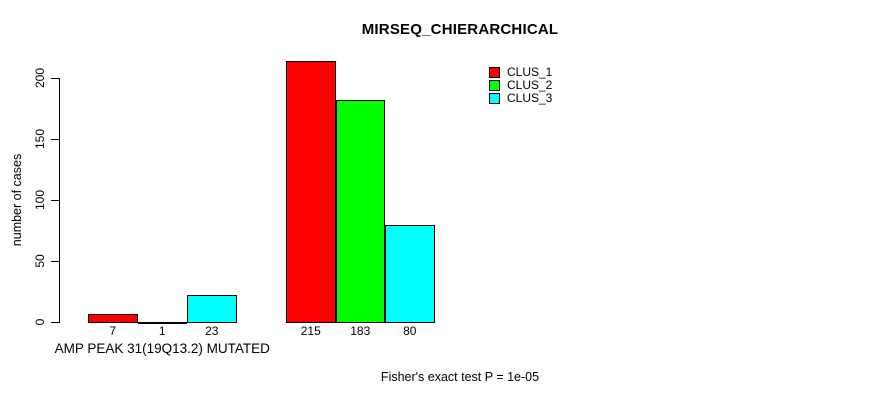 The image size is (890, 400). Describe the element at coordinates (40, 139) in the screenshot. I see `y-tick-label-150: 150` at that location.